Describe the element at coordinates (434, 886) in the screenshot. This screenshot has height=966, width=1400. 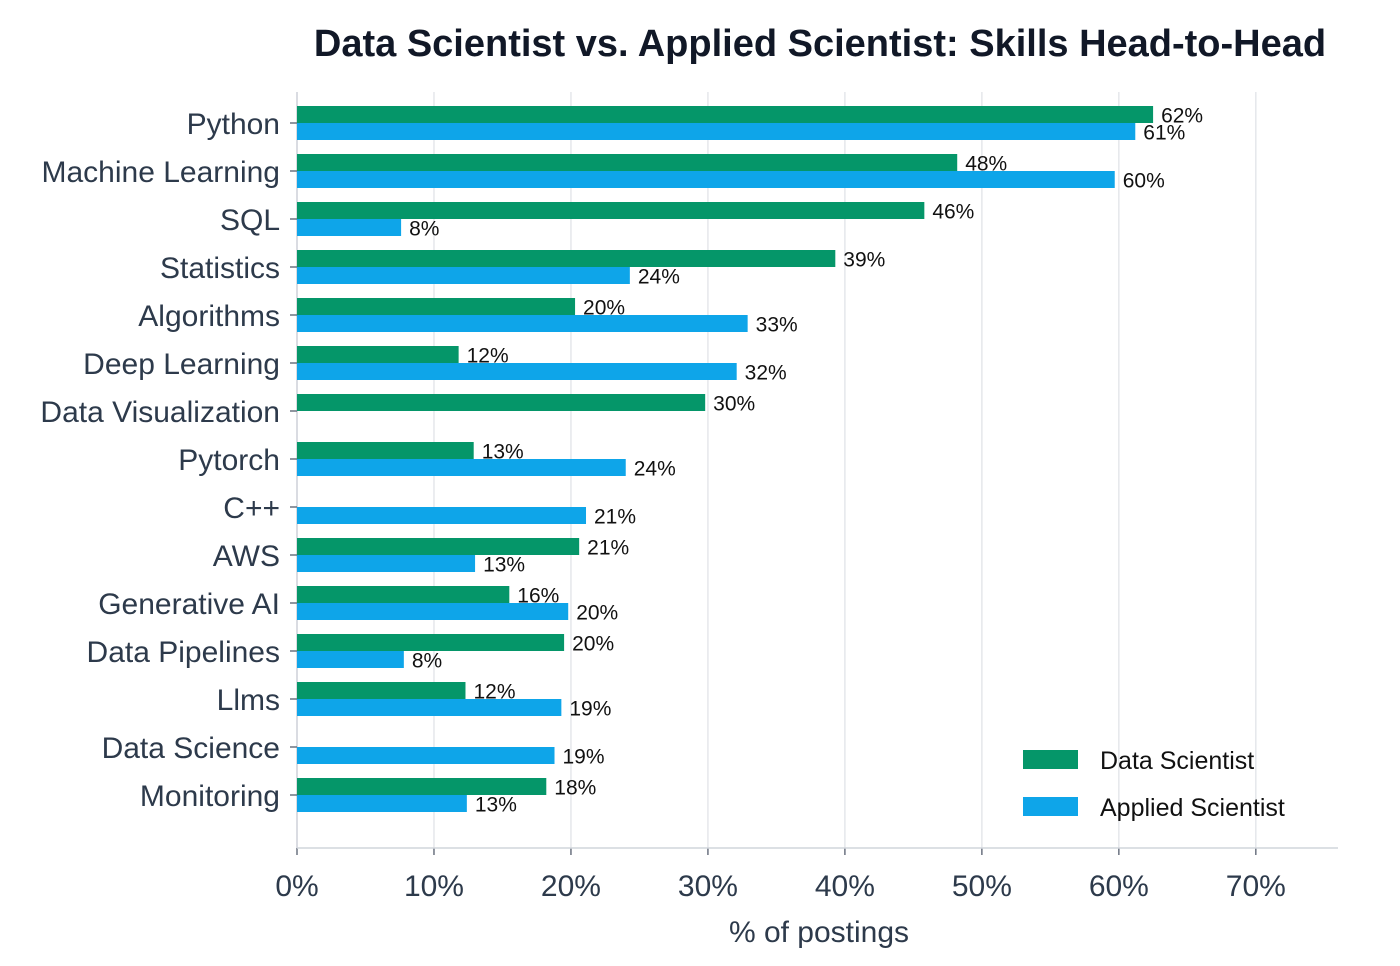
I see `x-tick-label: 10%` at that location.